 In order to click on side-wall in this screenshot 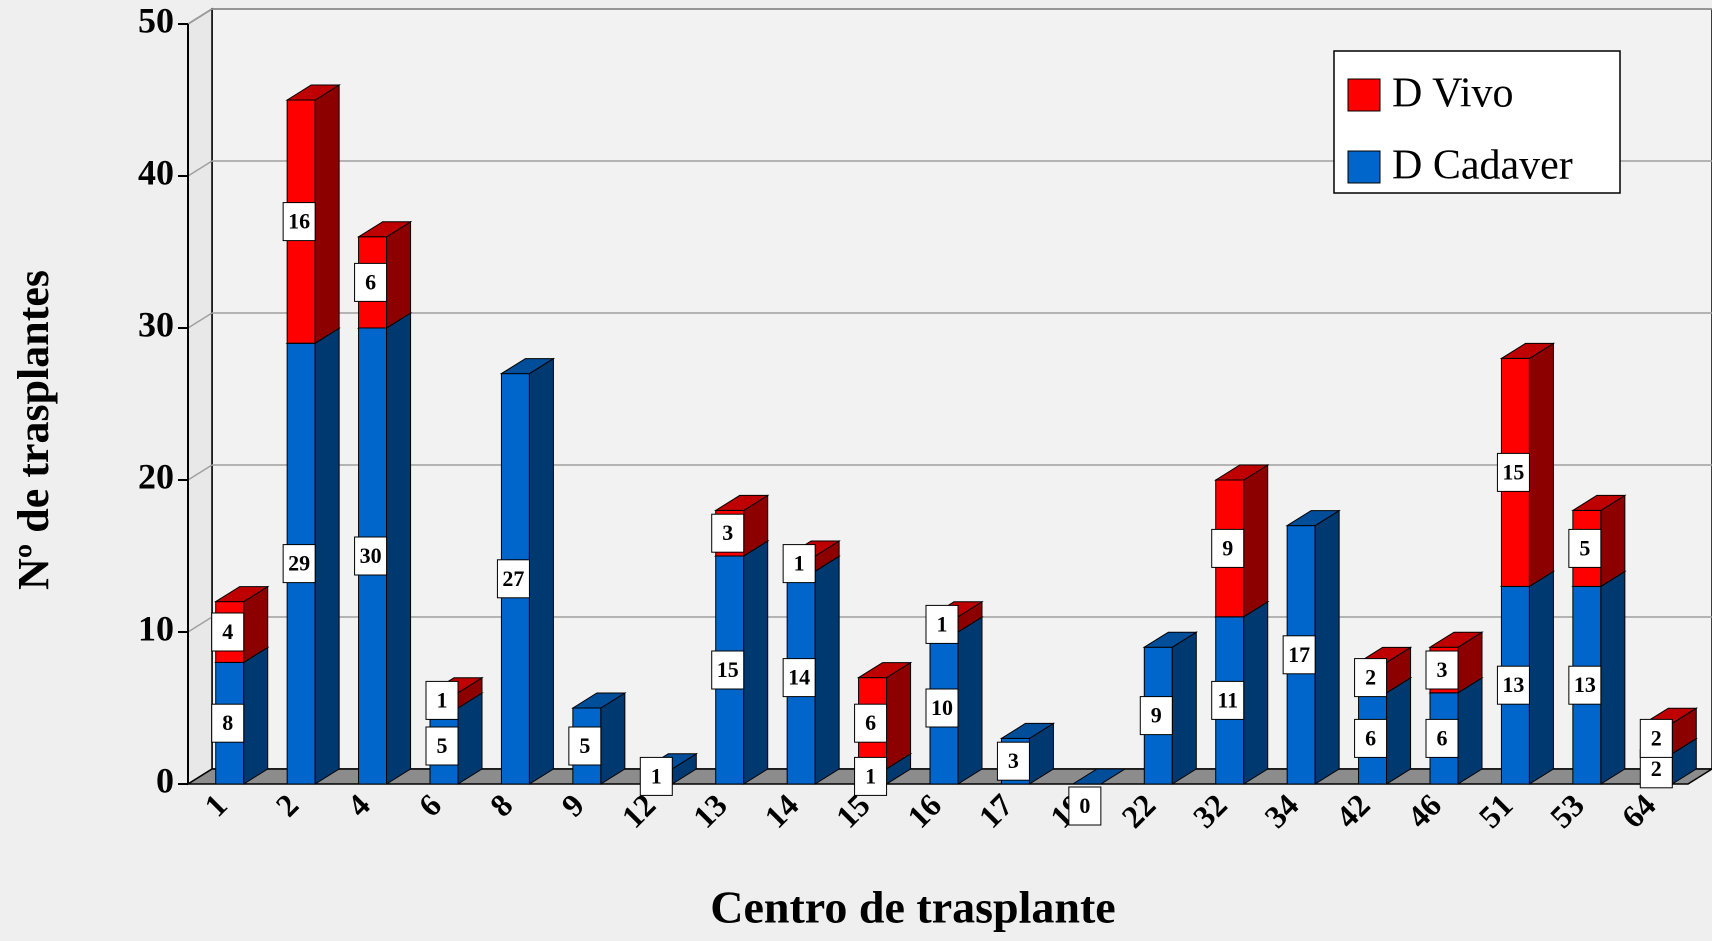, I will do `click(200, 396)`.